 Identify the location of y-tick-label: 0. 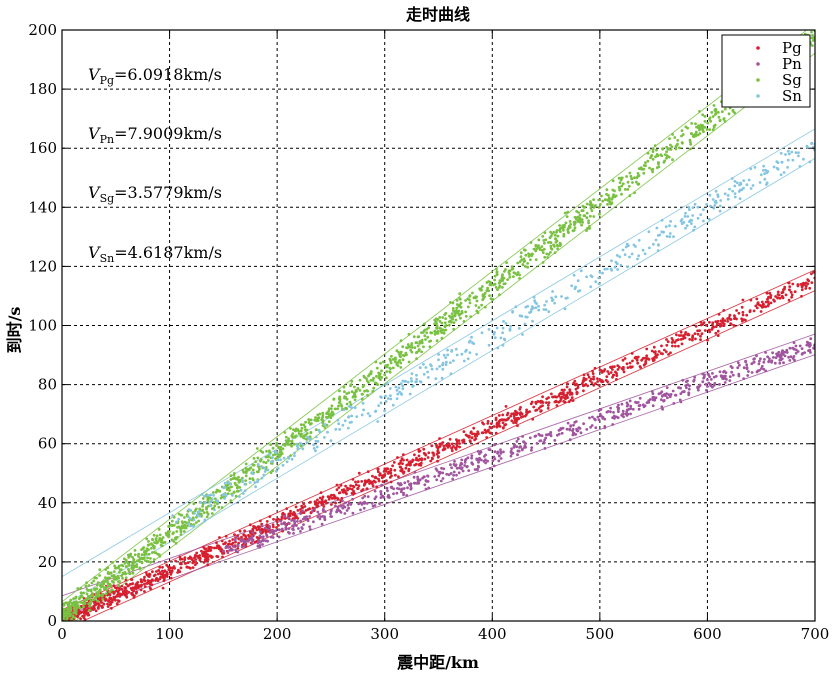
(52, 621).